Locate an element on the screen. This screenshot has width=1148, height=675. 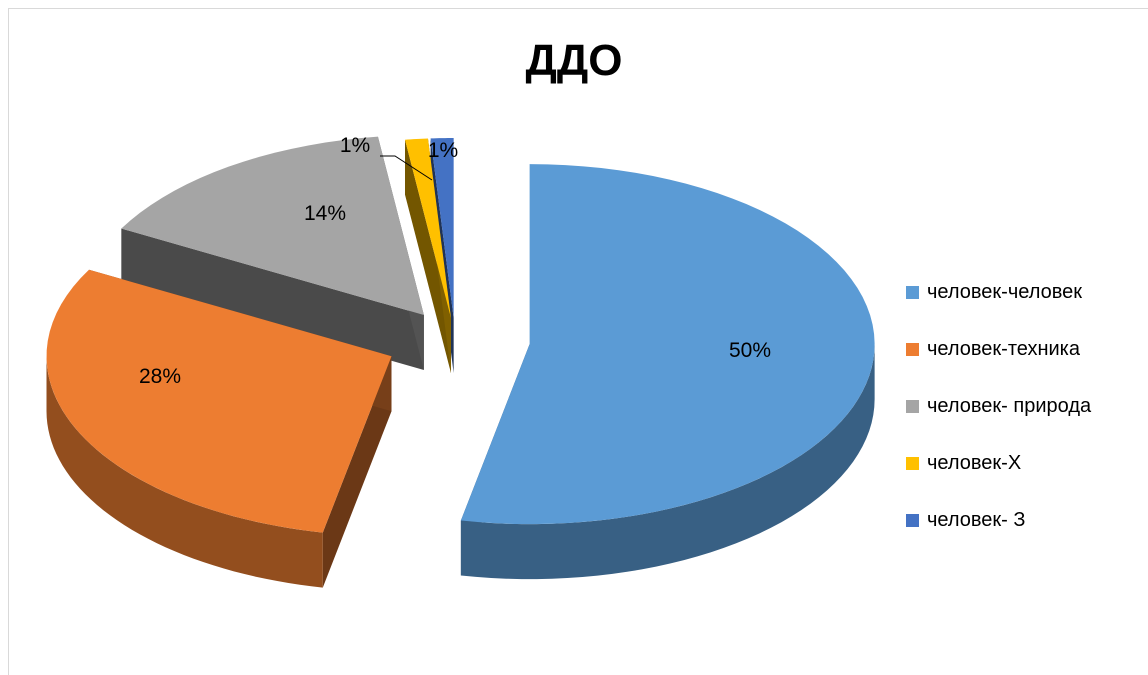
data-label: 28% is located at coordinates (160, 376).